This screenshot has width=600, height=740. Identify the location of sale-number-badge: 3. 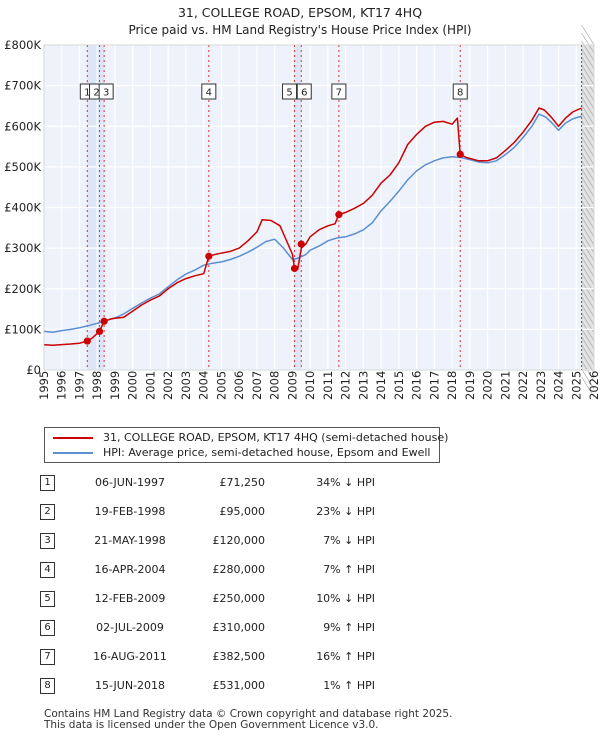
(47, 540).